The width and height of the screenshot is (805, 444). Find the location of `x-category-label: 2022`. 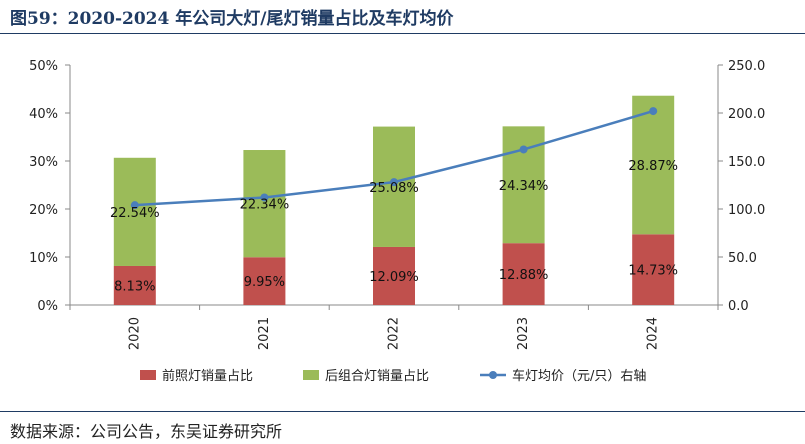

x-category-label: 2022 is located at coordinates (394, 333).